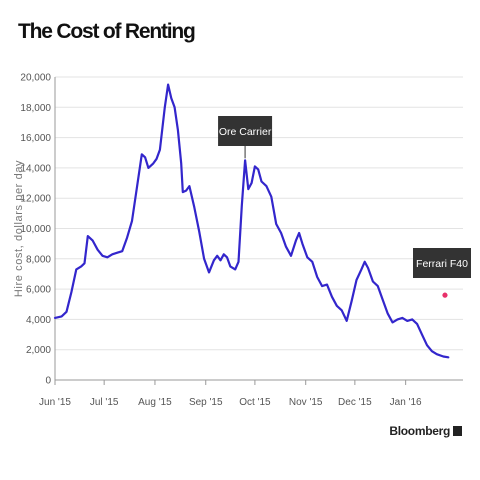 The height and width of the screenshot is (480, 480). I want to click on y-tick-label: 14,000, so click(35, 168).